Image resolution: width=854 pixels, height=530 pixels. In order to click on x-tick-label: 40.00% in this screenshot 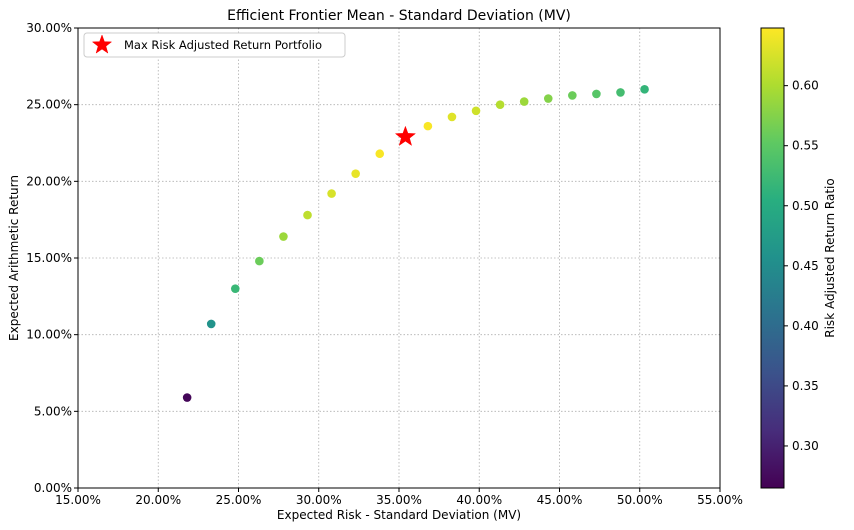, I will do `click(479, 500)`.